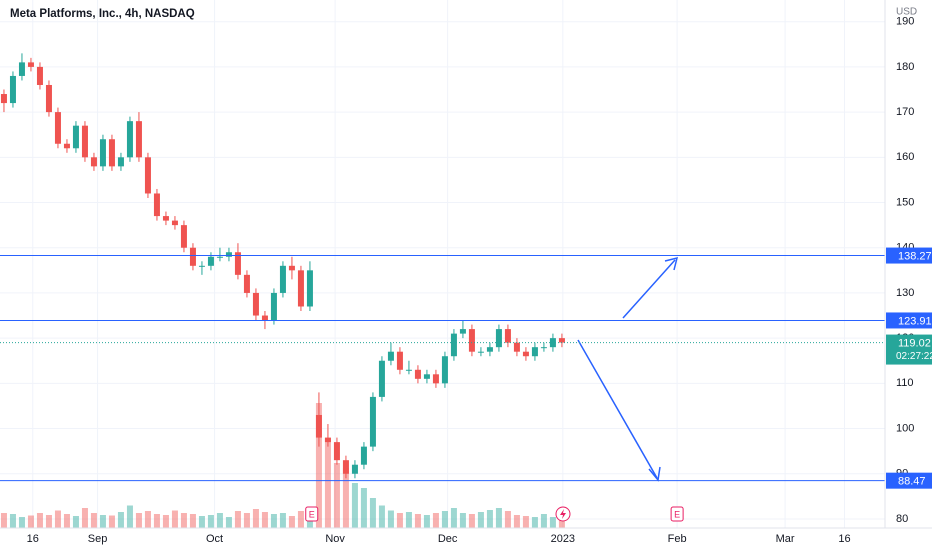  I want to click on y-tick-label: 150, so click(905, 202).